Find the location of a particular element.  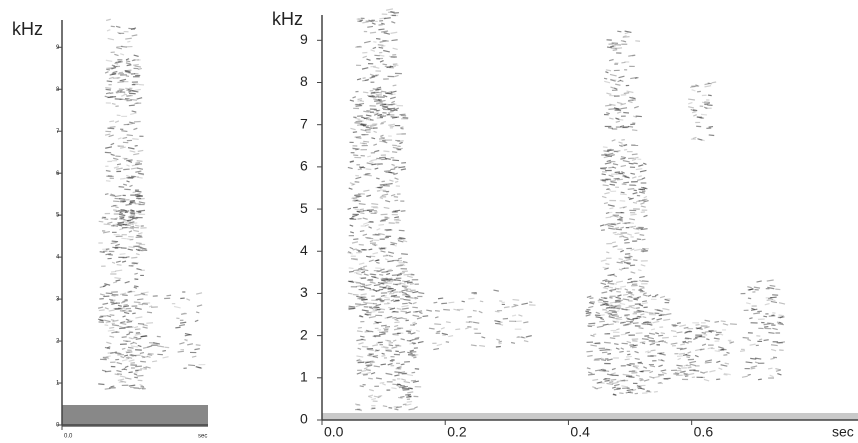

x-tick-label: 0.2 is located at coordinates (457, 432).